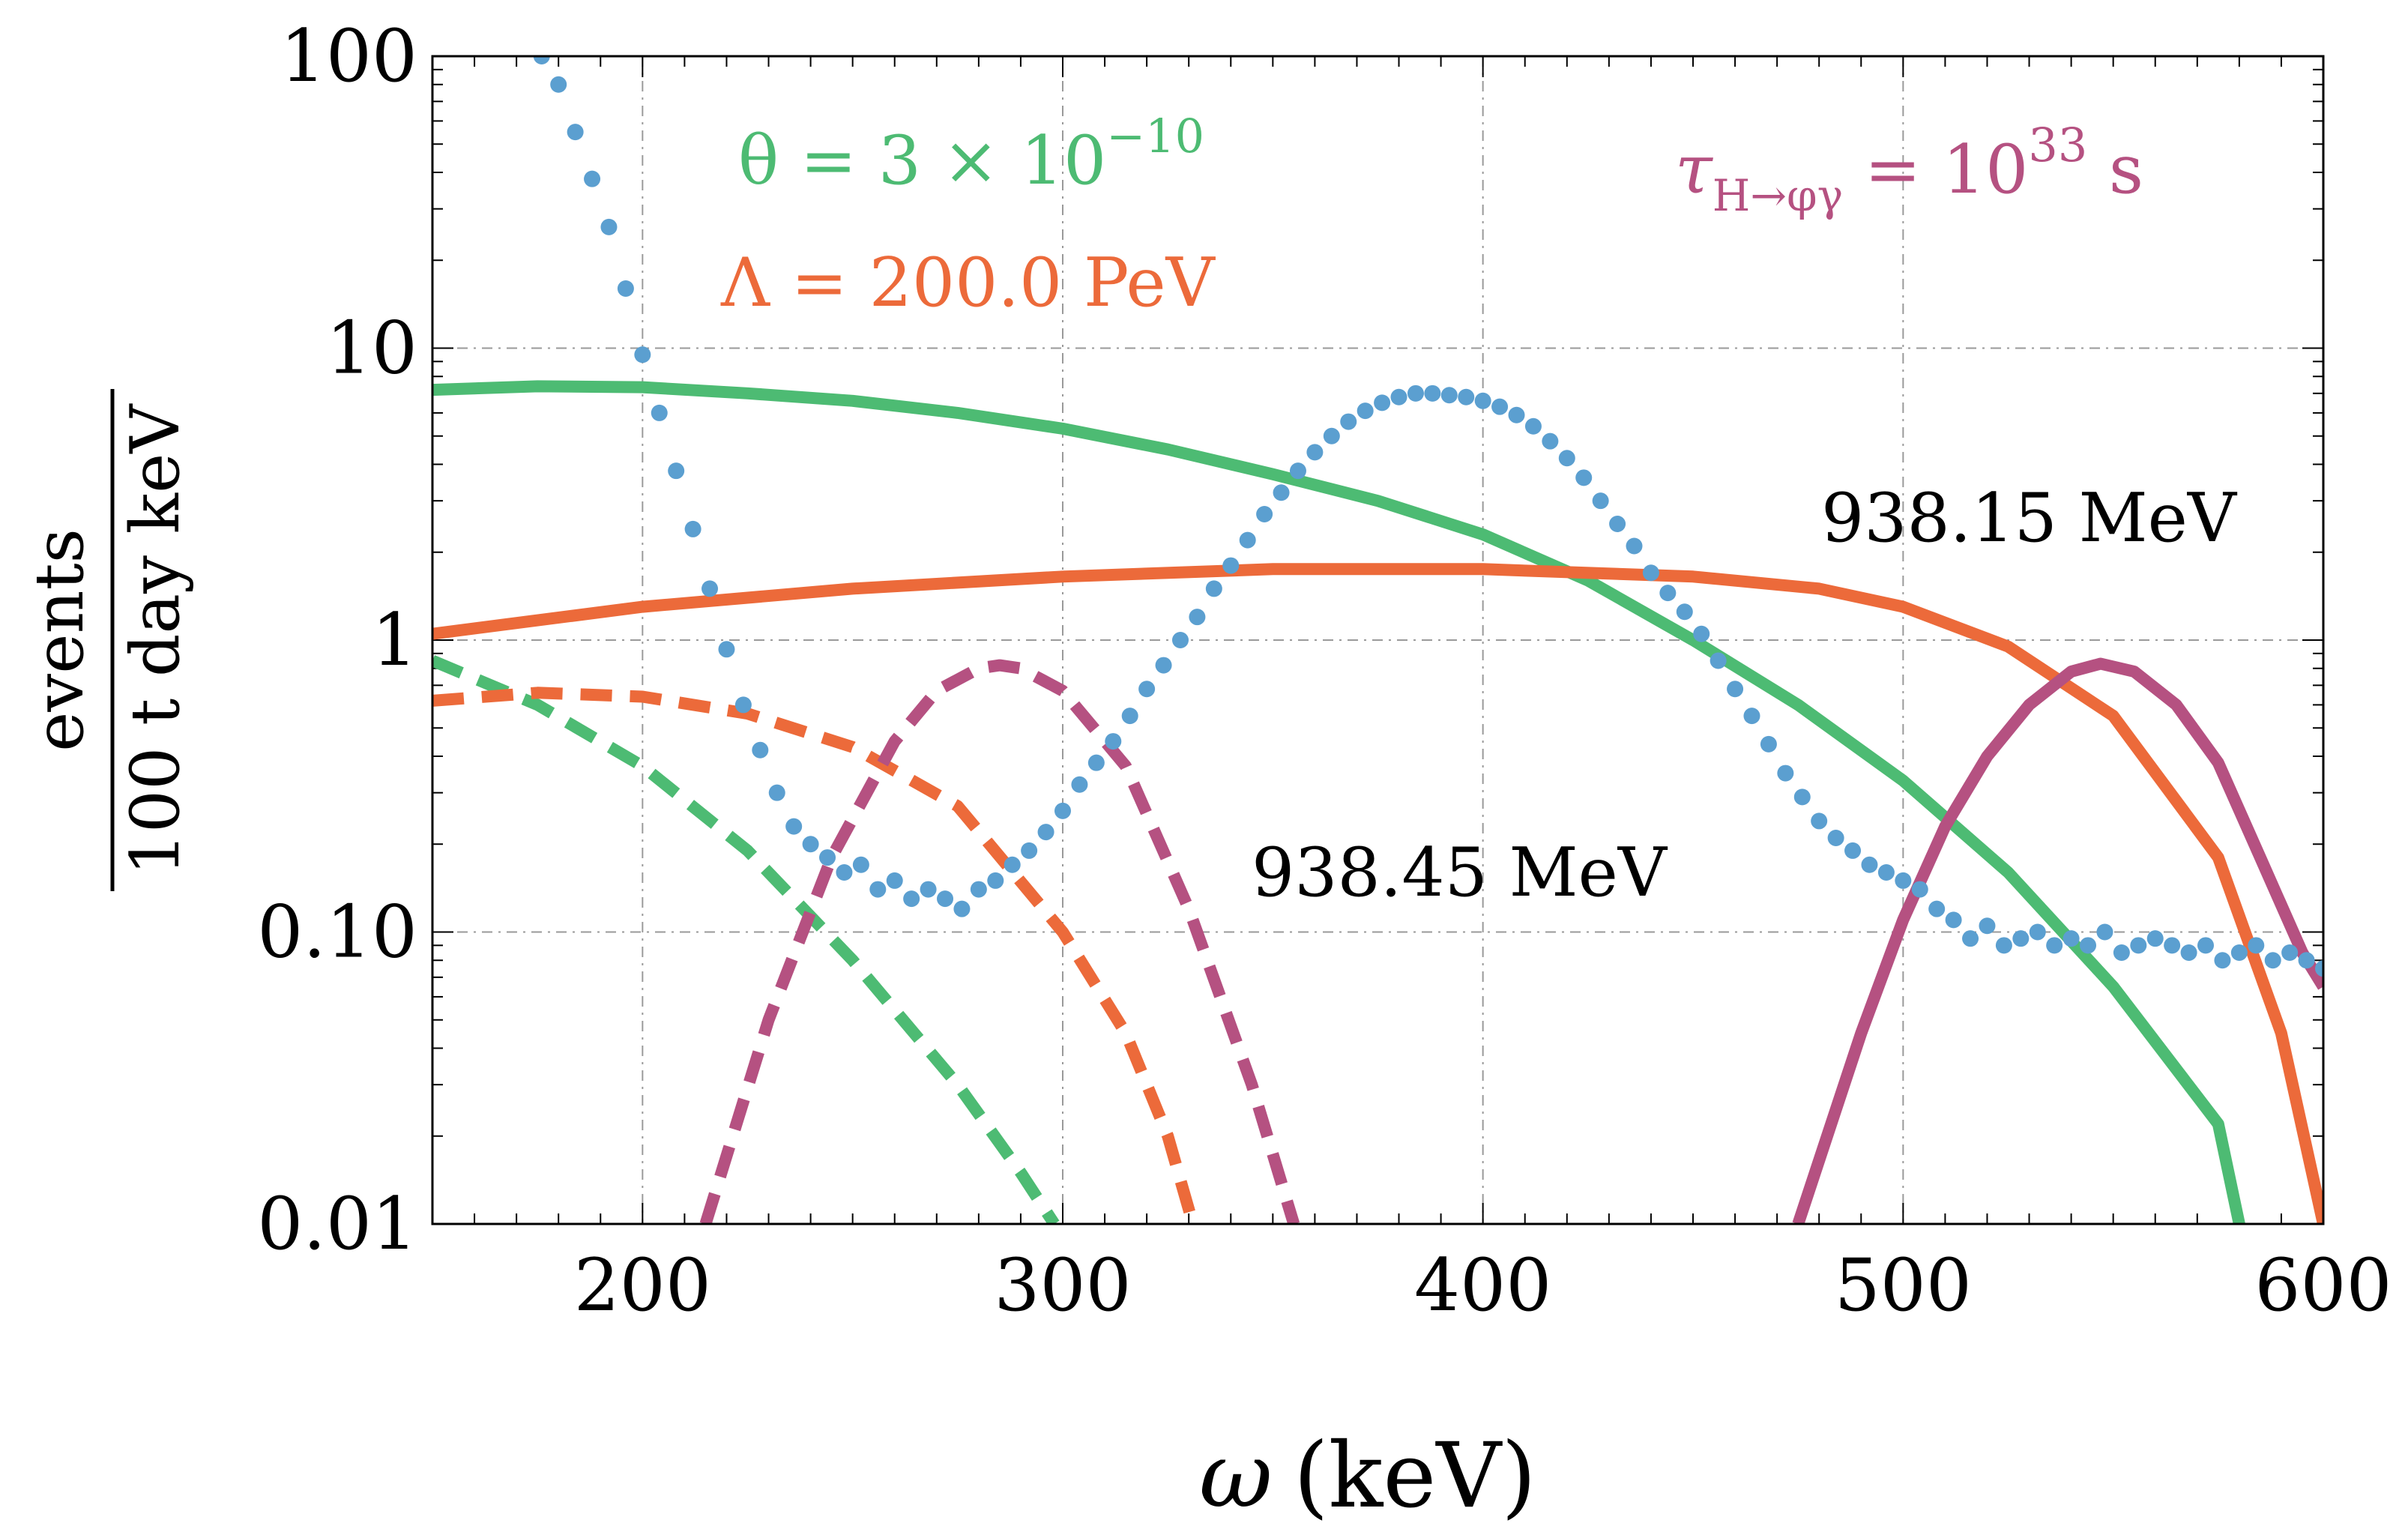 This screenshot has height=1538, width=2408. I want to click on theta-text: θ = 3 × 10, so click(922, 160).